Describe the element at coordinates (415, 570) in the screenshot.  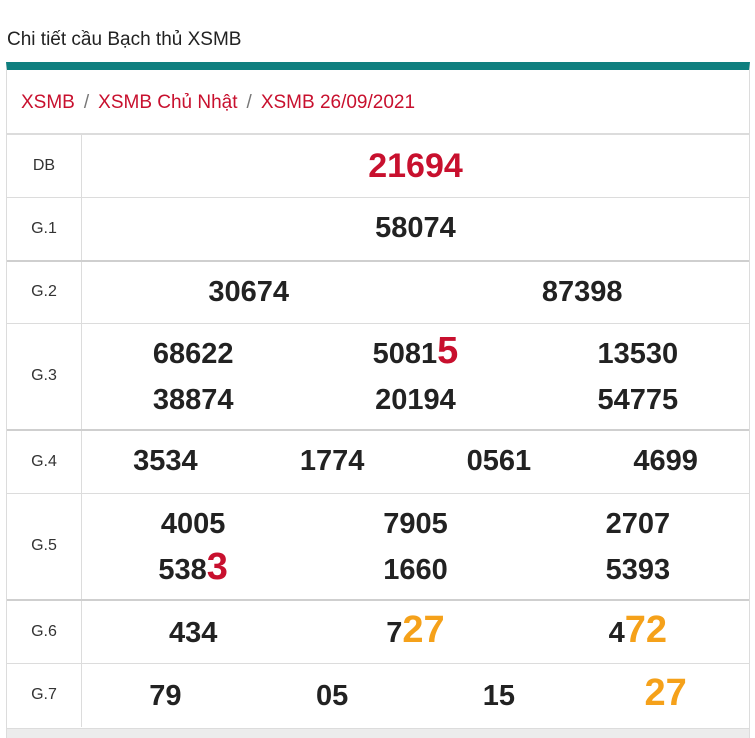
I see `prize-number: 1660` at that location.